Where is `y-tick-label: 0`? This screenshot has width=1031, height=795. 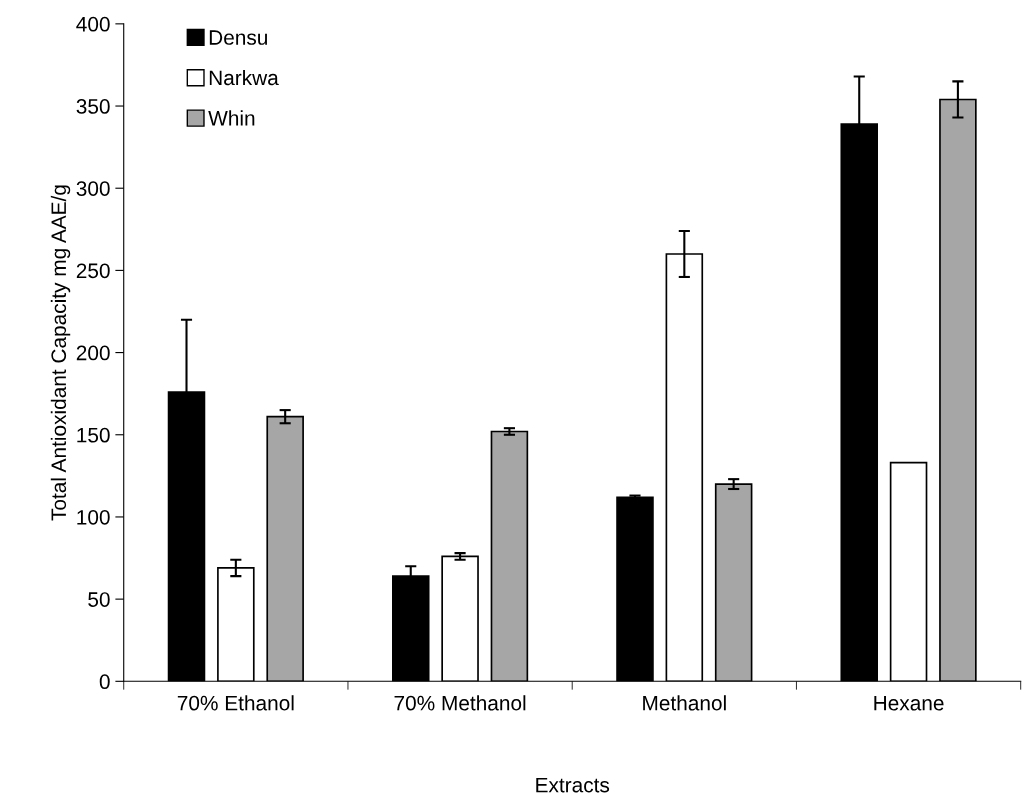 y-tick-label: 0 is located at coordinates (104, 682).